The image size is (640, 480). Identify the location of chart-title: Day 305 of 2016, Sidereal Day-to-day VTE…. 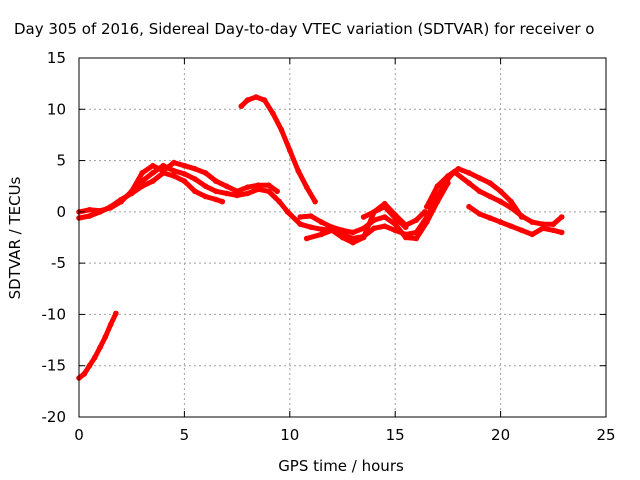
(304, 29).